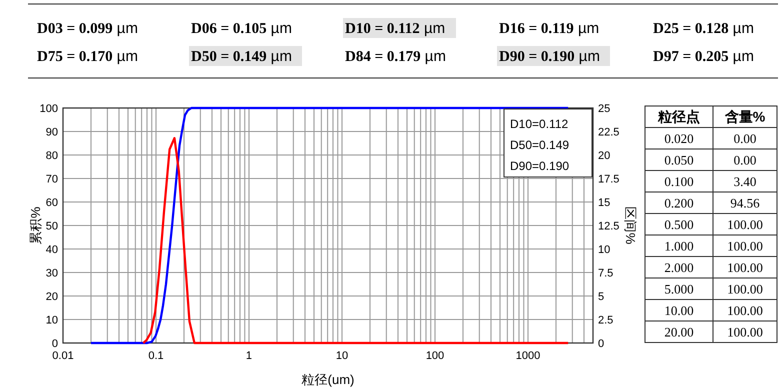  What do you see at coordinates (601, 344) in the screenshot?
I see `y2-tick-label: 0` at bounding box center [601, 344].